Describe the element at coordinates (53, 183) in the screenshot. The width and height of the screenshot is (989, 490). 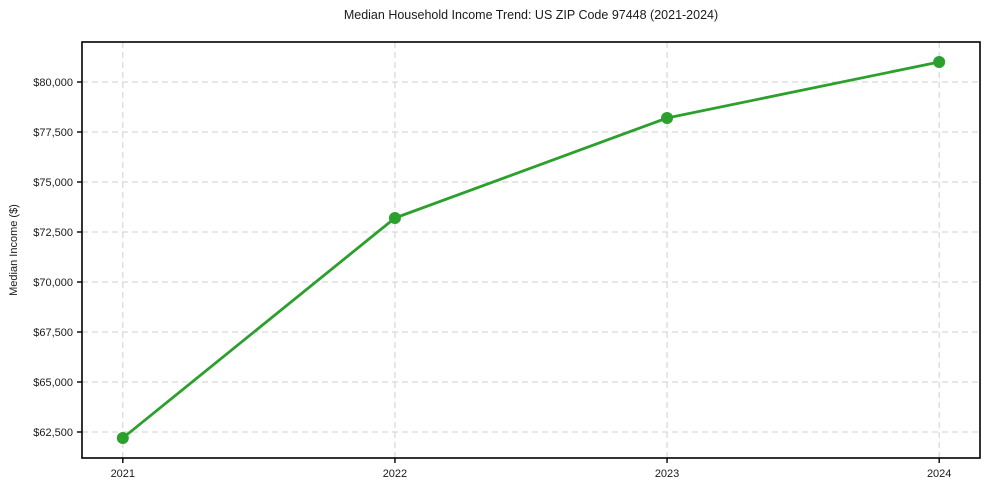
I see `y-tick-label: $75,000` at that location.